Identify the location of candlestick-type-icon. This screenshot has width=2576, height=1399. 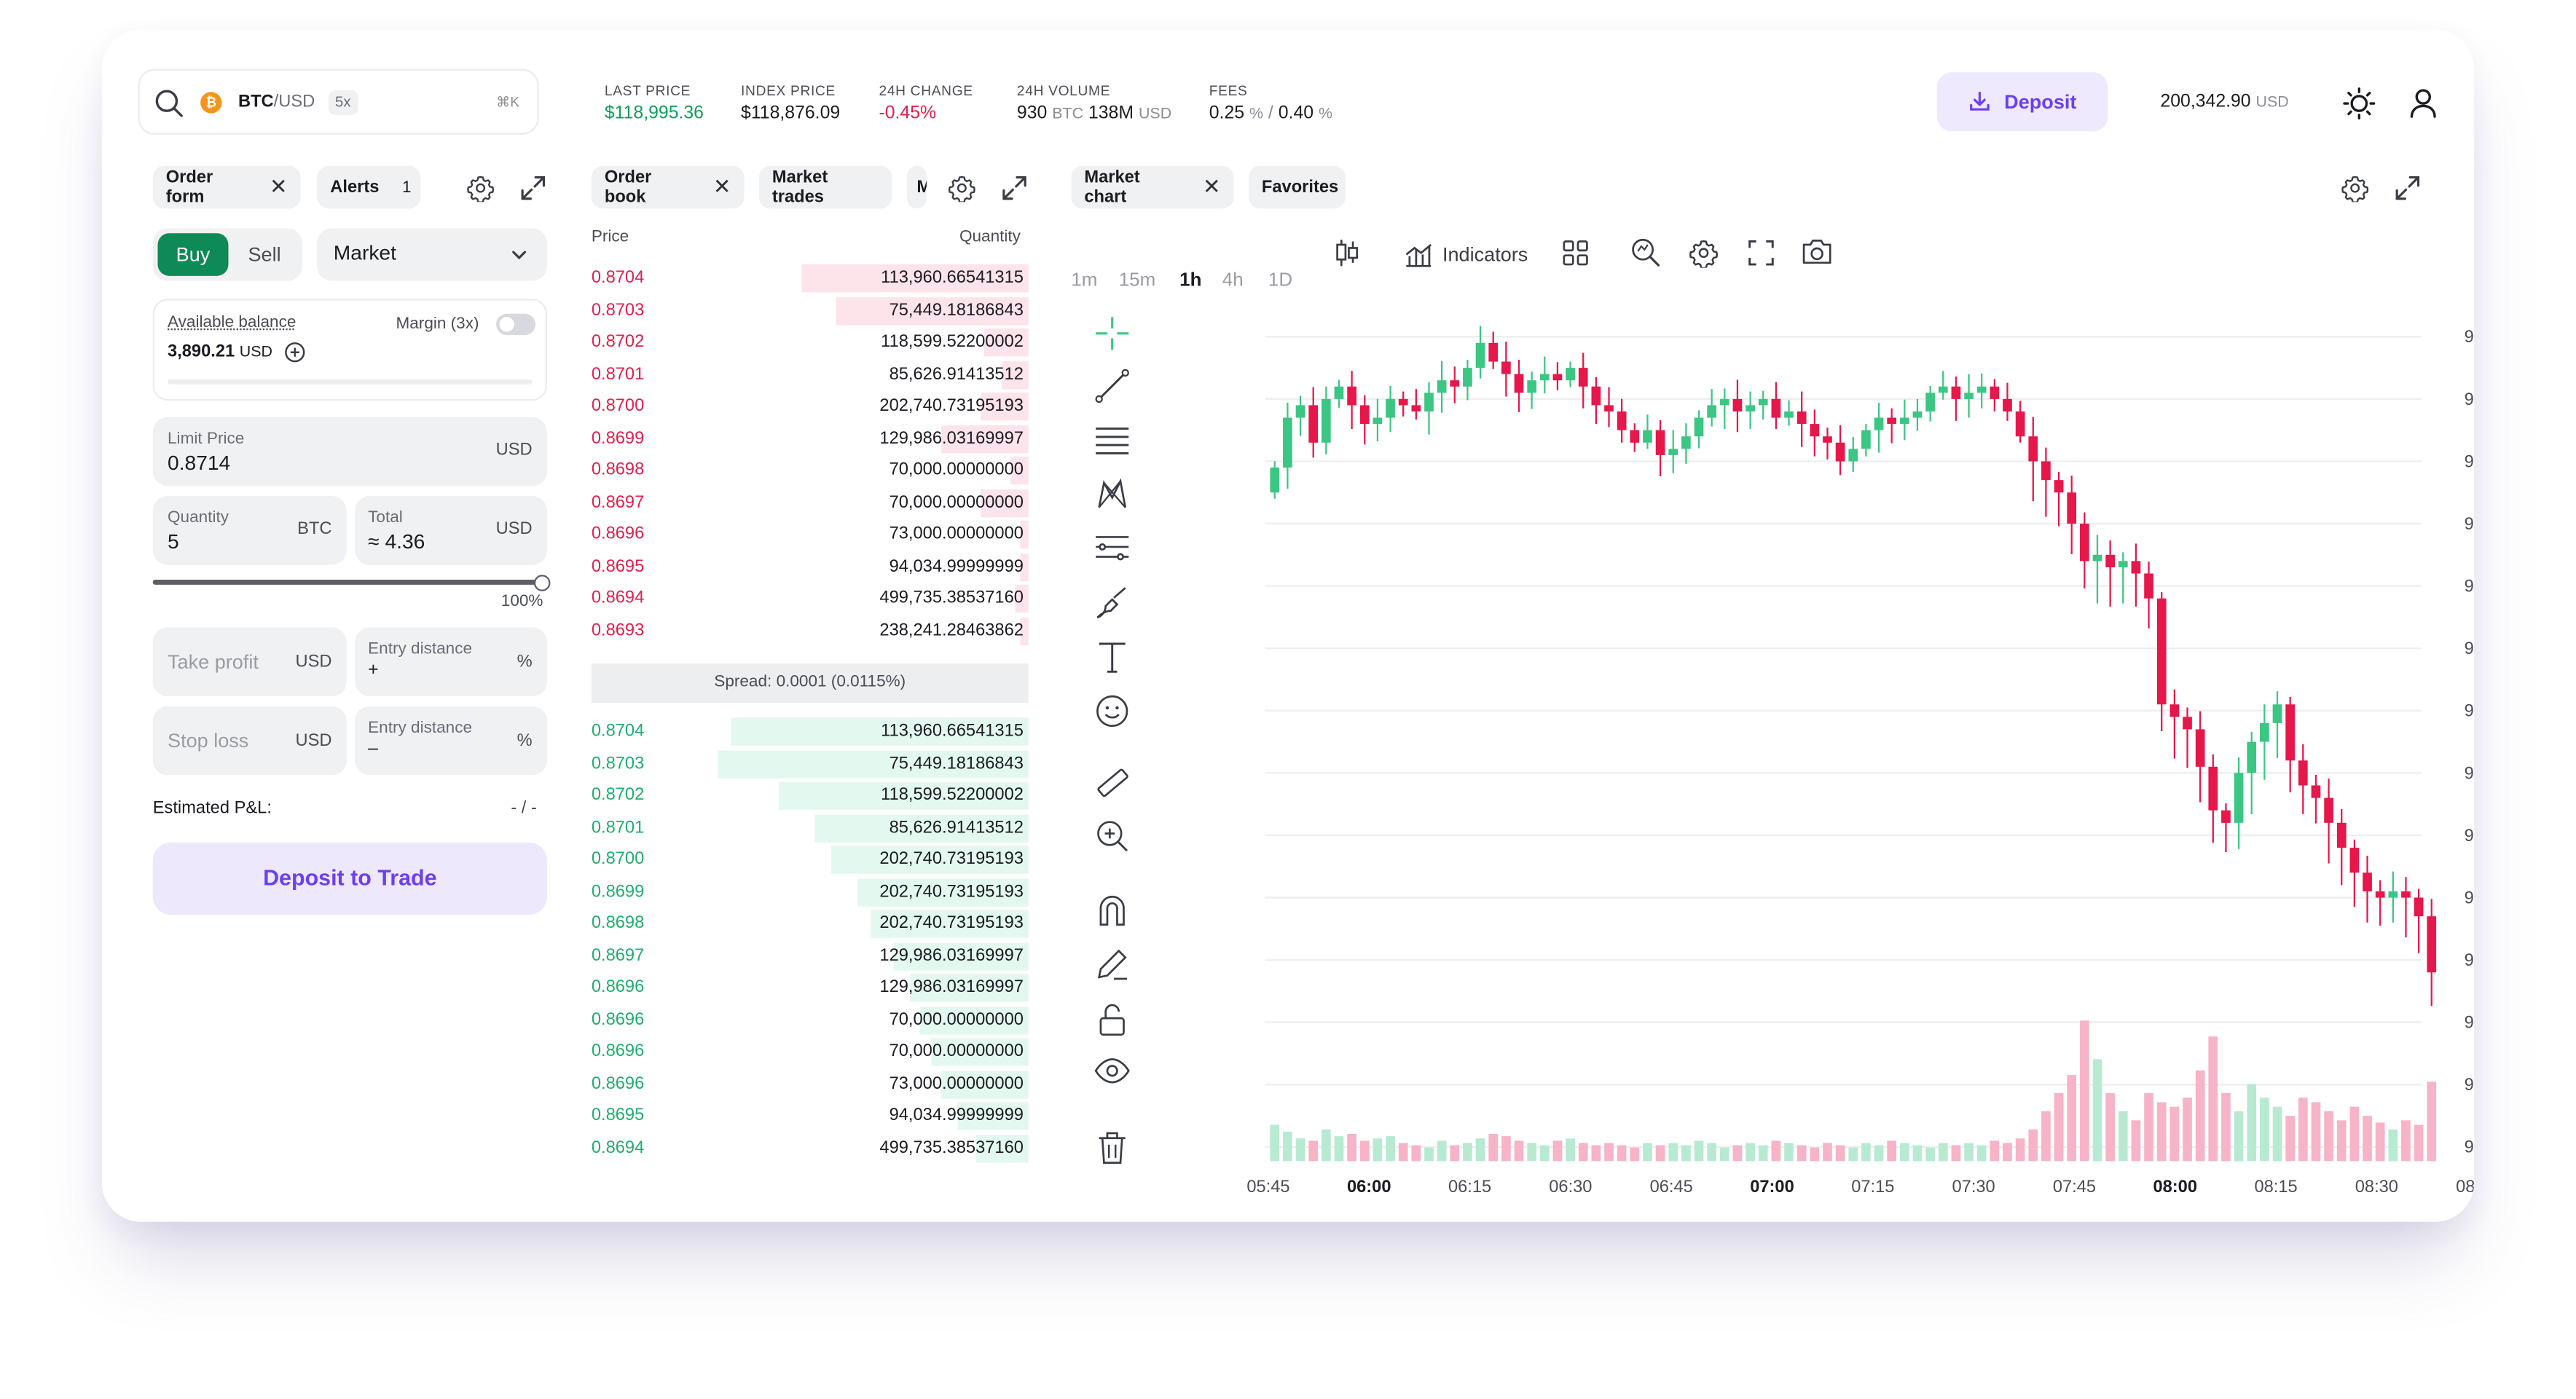
(1347, 253).